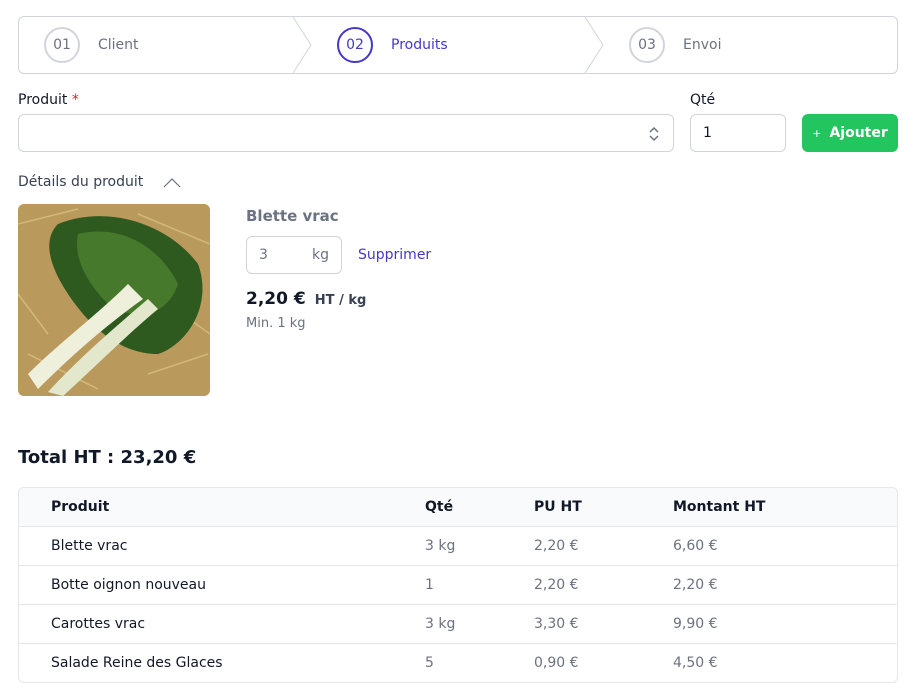  What do you see at coordinates (75, 100) in the screenshot?
I see `required-mark: *` at bounding box center [75, 100].